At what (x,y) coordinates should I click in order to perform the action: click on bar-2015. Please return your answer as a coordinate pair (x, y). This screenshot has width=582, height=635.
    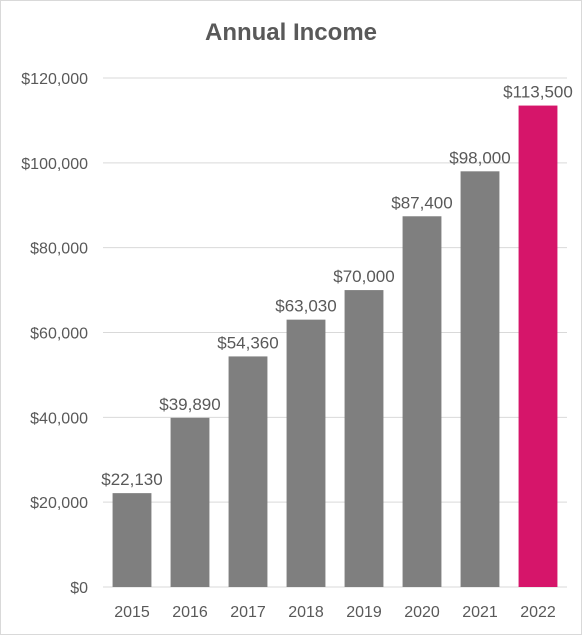
    Looking at the image, I should click on (132, 540).